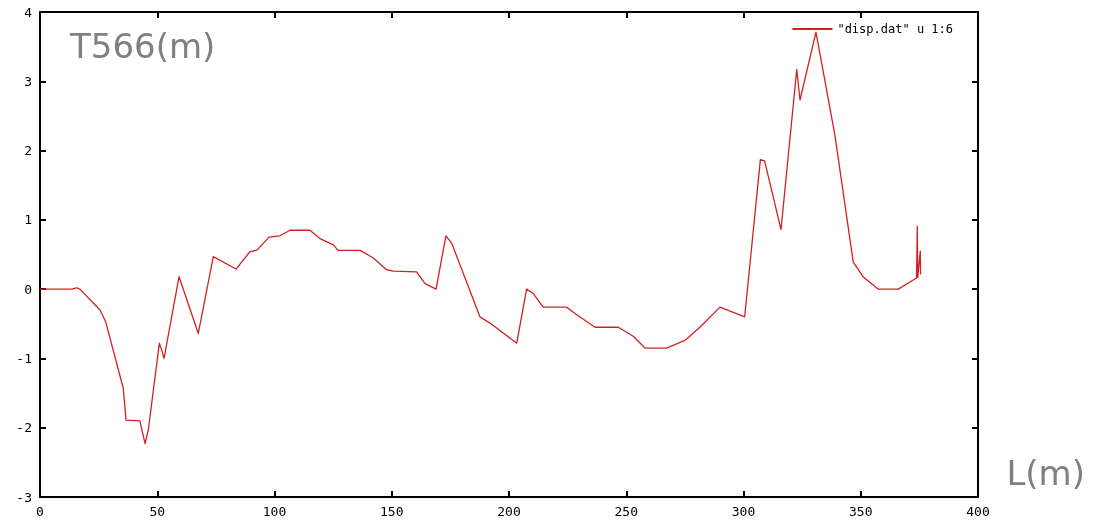 The width and height of the screenshot is (1094, 530). What do you see at coordinates (24, 497) in the screenshot?
I see `y-tick-label: -3` at bounding box center [24, 497].